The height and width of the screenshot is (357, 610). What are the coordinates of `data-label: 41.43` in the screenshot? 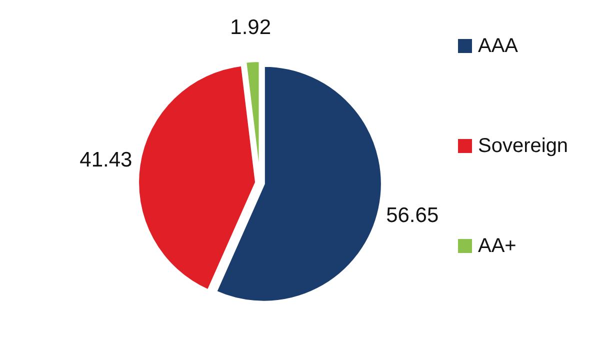 It's located at (106, 160).